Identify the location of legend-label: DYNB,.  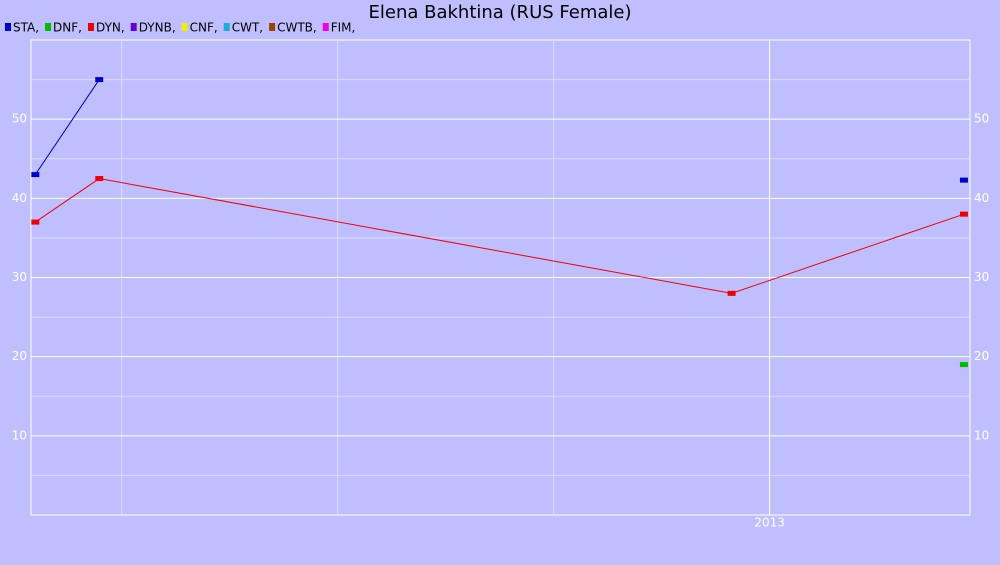
(157, 28).